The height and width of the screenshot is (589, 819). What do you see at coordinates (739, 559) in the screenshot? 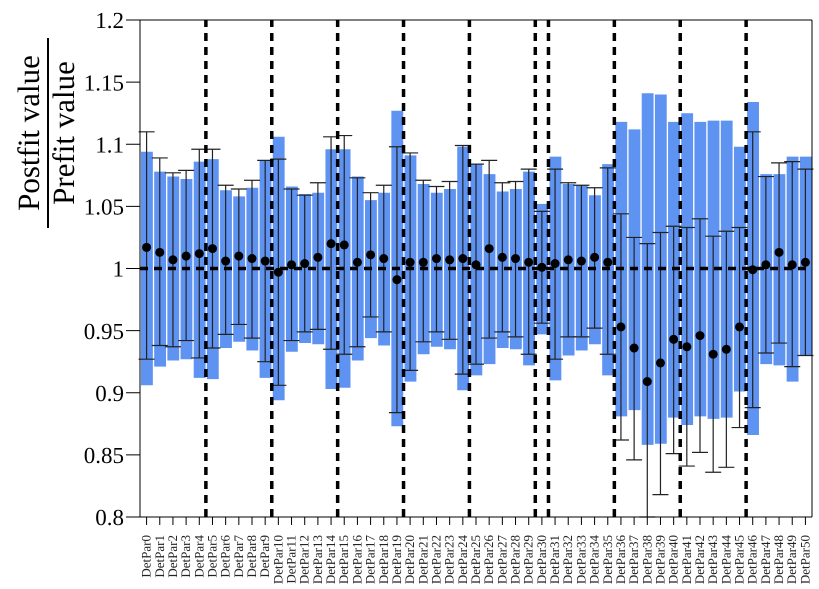
I see `x-tick-label: DetPar45` at bounding box center [739, 559].